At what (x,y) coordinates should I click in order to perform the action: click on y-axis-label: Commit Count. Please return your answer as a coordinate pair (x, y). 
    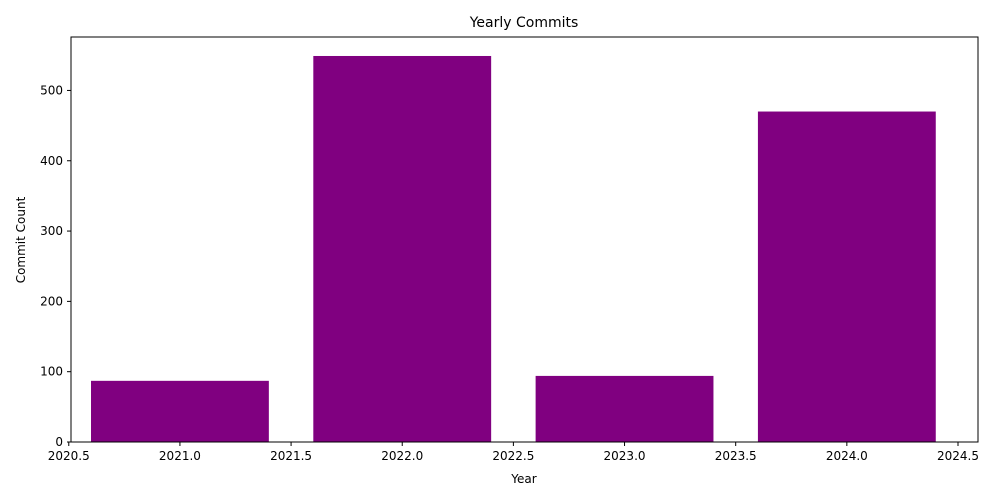
    Looking at the image, I should click on (21, 239).